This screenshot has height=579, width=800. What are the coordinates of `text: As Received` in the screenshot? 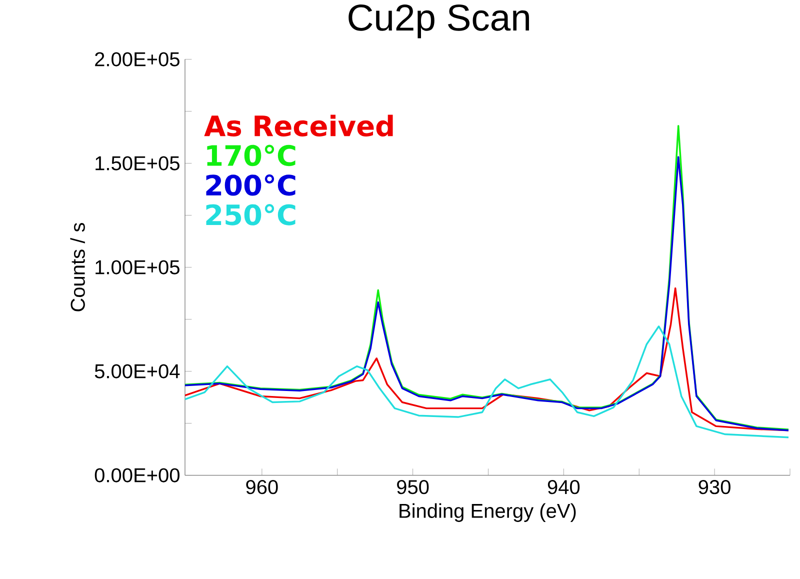 It's located at (298, 125).